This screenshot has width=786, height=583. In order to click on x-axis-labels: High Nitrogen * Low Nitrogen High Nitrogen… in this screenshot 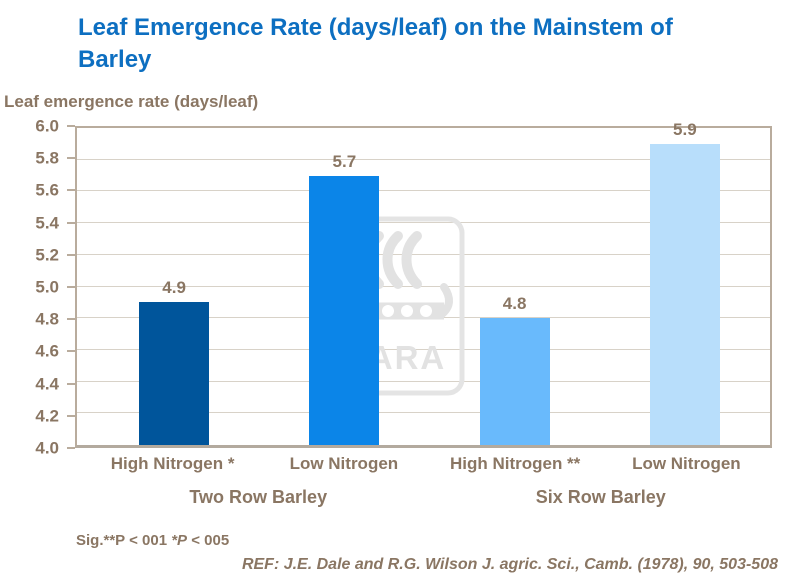, I will do `click(423, 464)`.